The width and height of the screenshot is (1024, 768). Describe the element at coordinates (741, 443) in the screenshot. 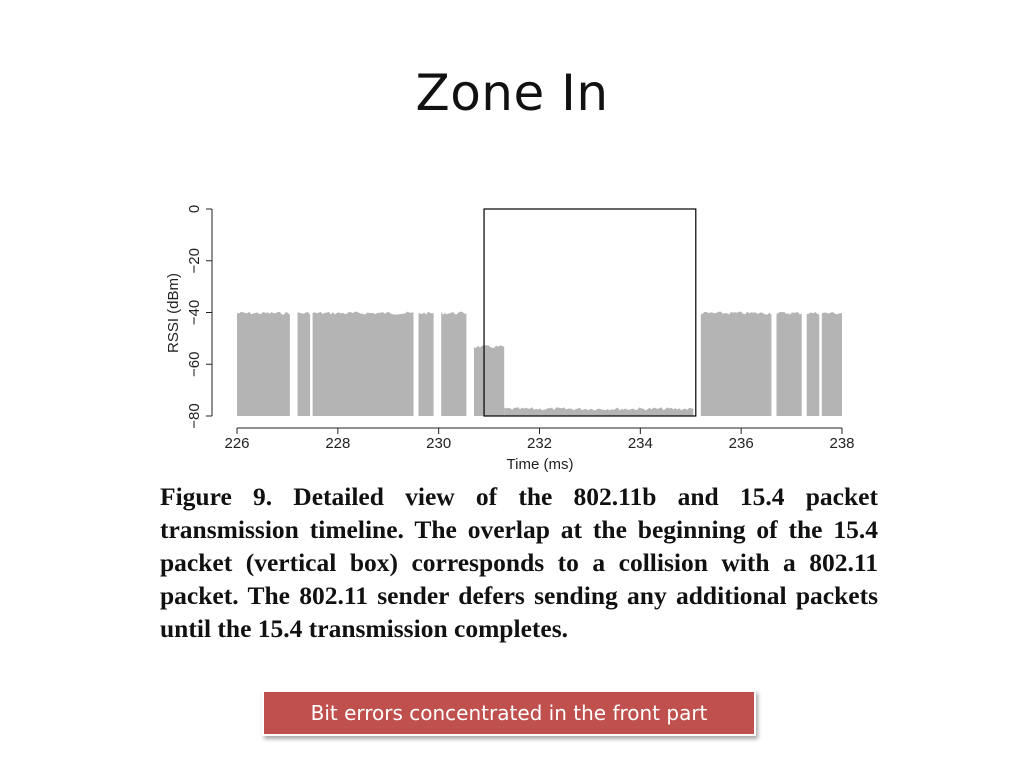

I see `x-tick-label: 236` at that location.